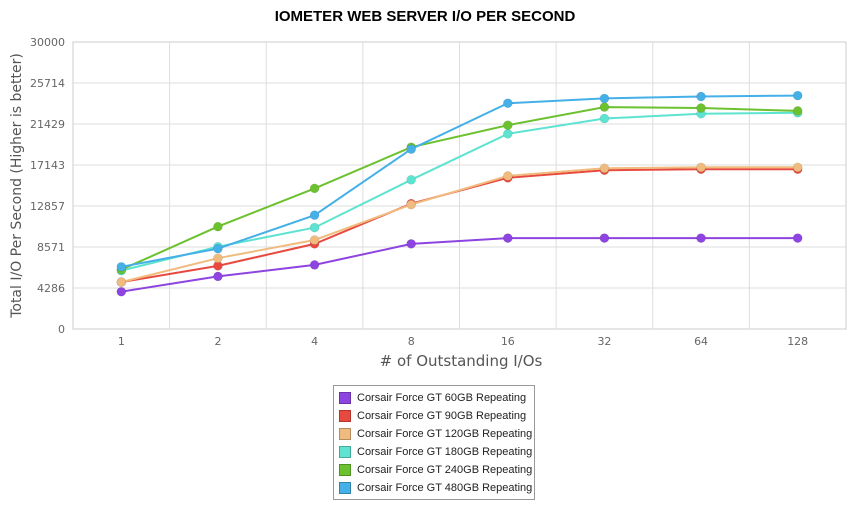 The height and width of the screenshot is (527, 850). I want to click on x-tick-label: 16, so click(508, 341).